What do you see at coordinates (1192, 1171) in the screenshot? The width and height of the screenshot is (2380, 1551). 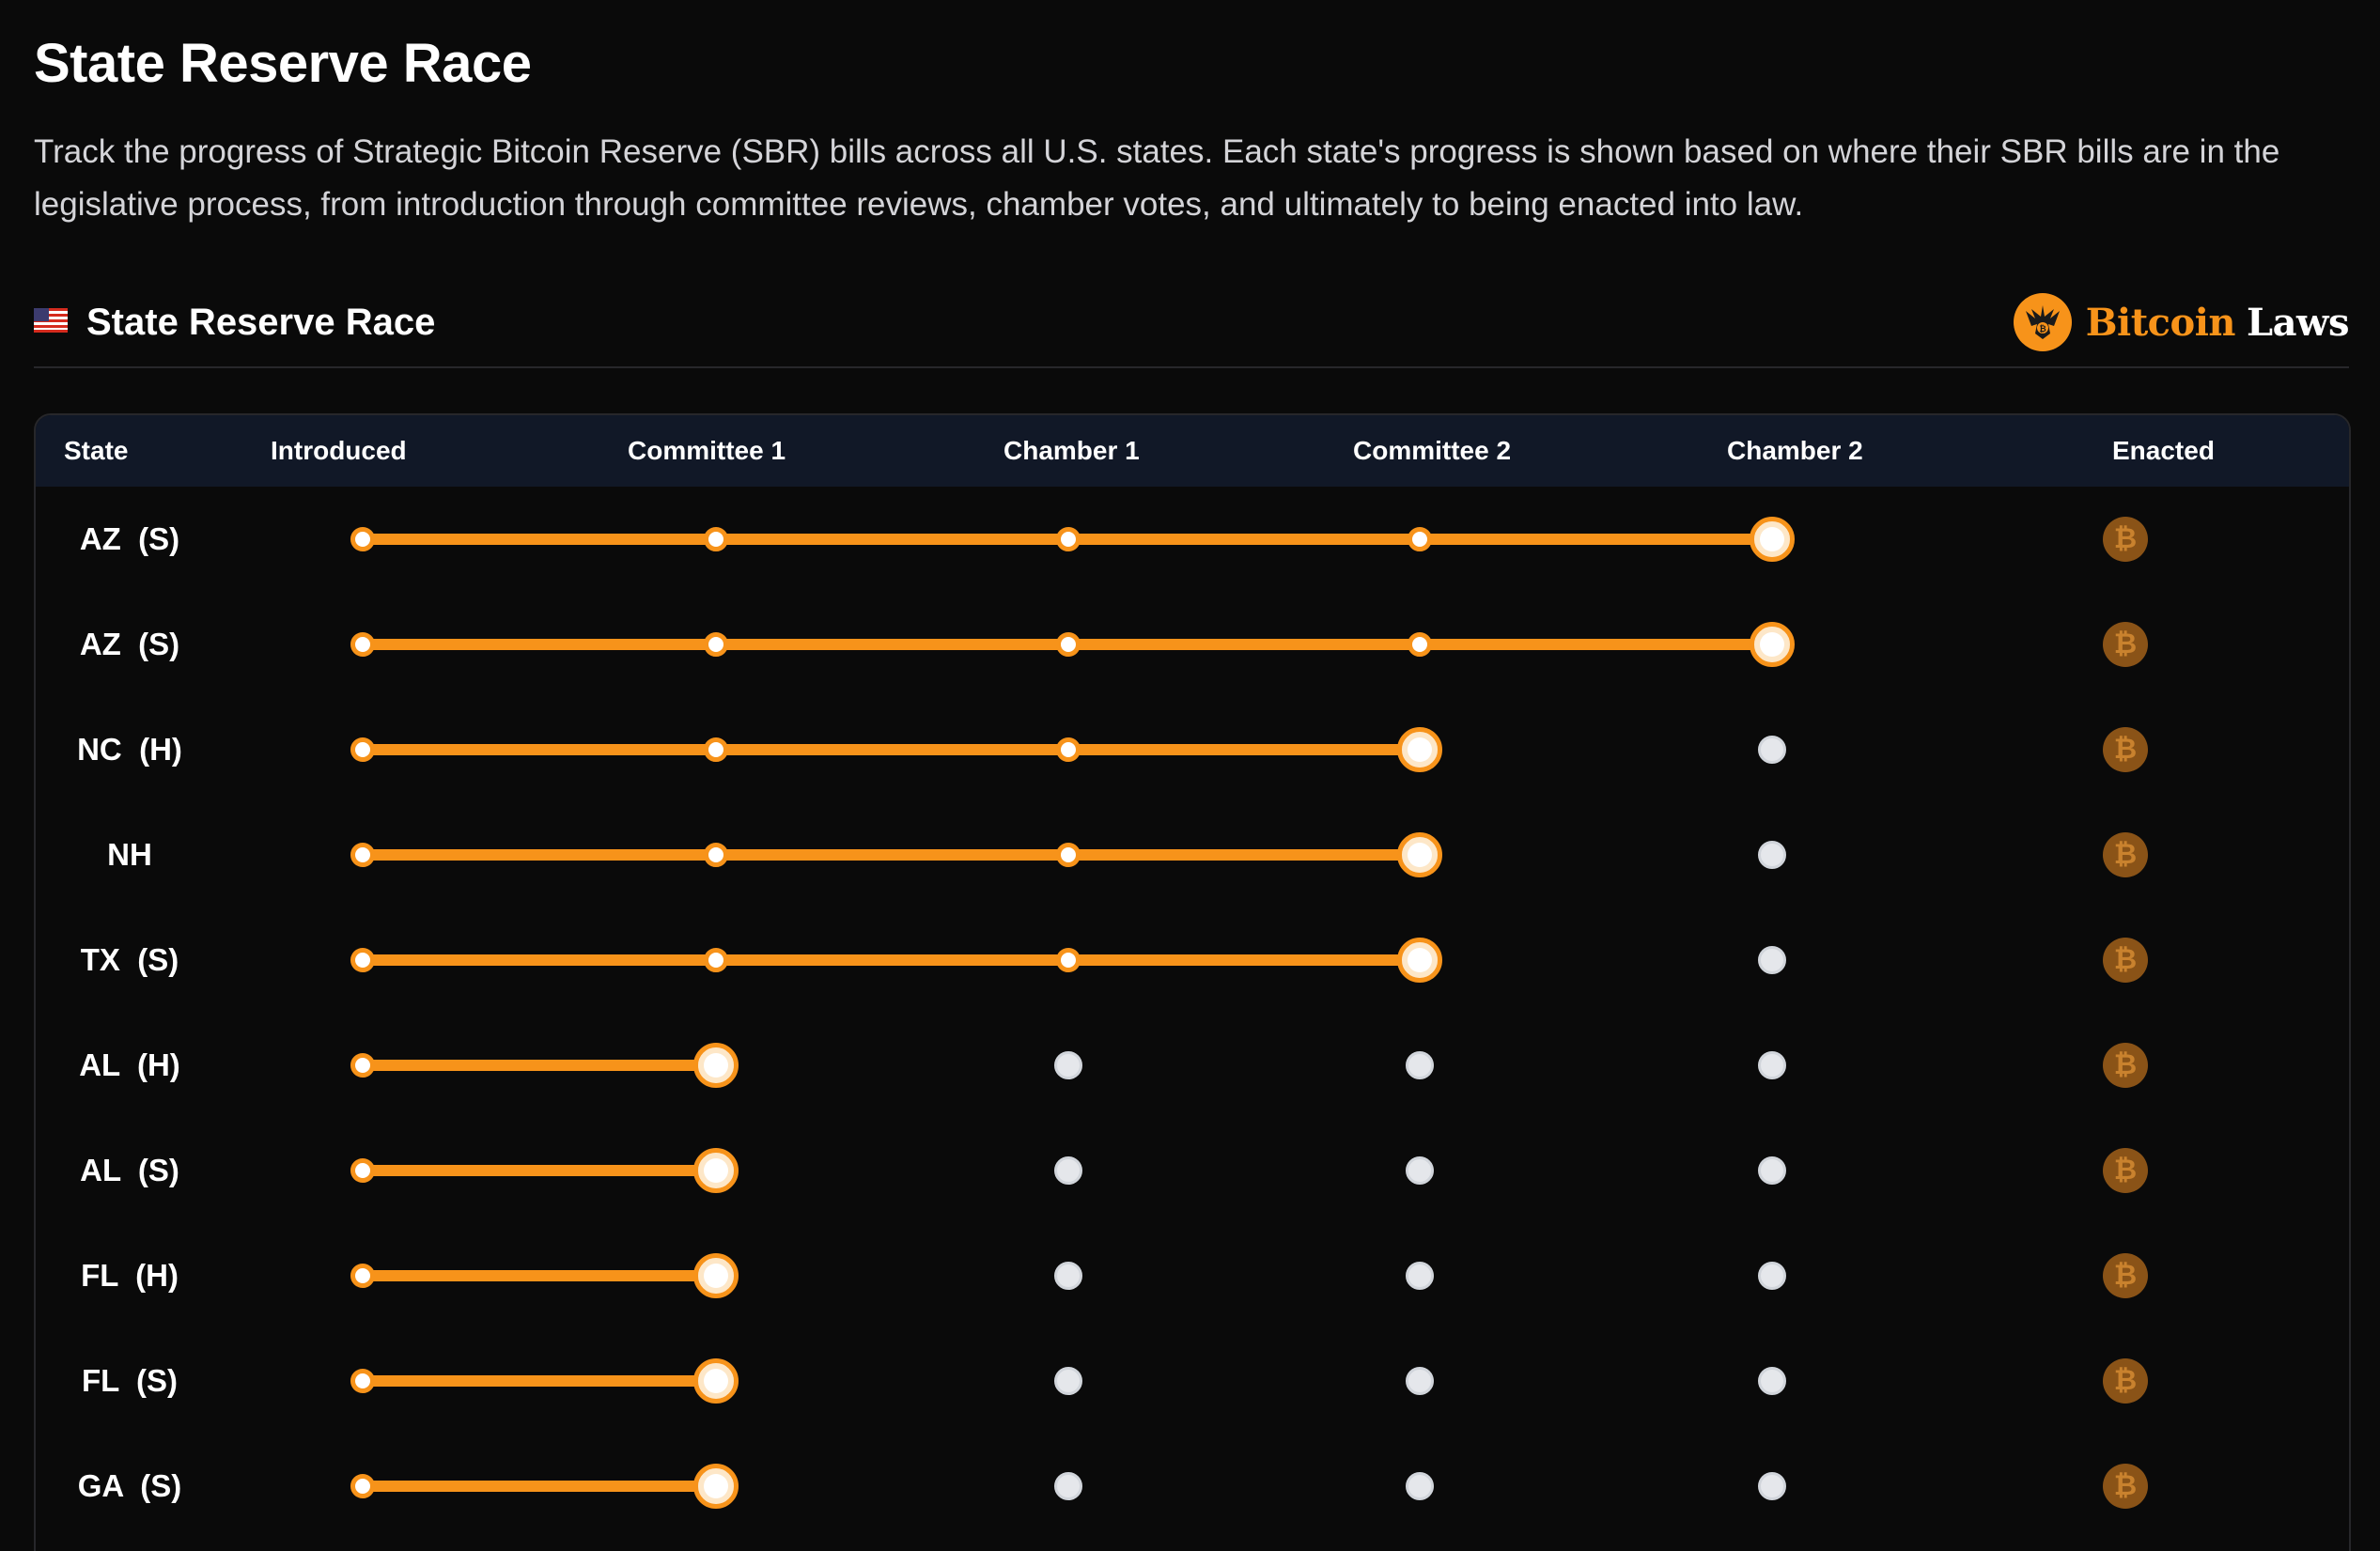 I see `table-row: AL (S) ₿` at bounding box center [1192, 1171].